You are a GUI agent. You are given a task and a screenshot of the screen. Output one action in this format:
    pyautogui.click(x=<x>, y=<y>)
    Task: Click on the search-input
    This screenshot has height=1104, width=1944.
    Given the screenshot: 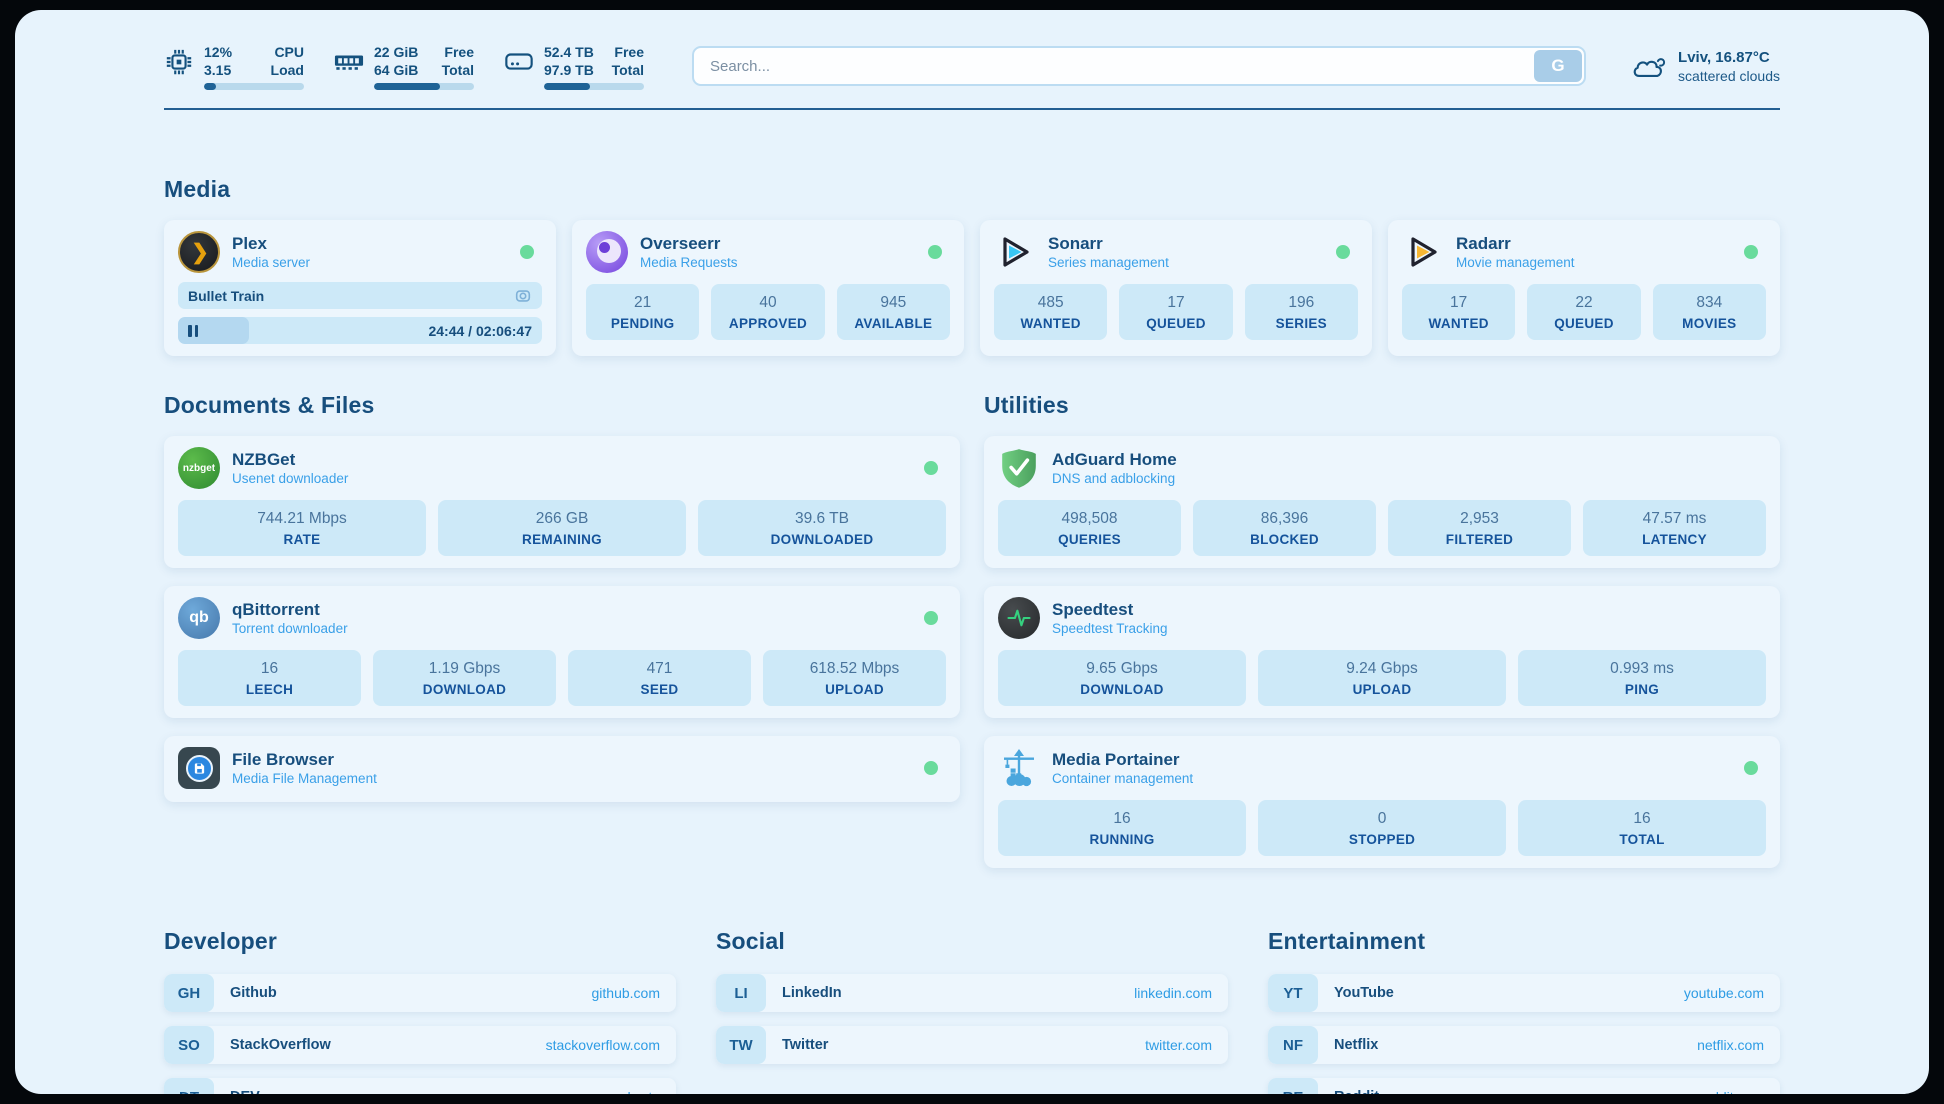 What is the action you would take?
    pyautogui.click(x=1115, y=66)
    